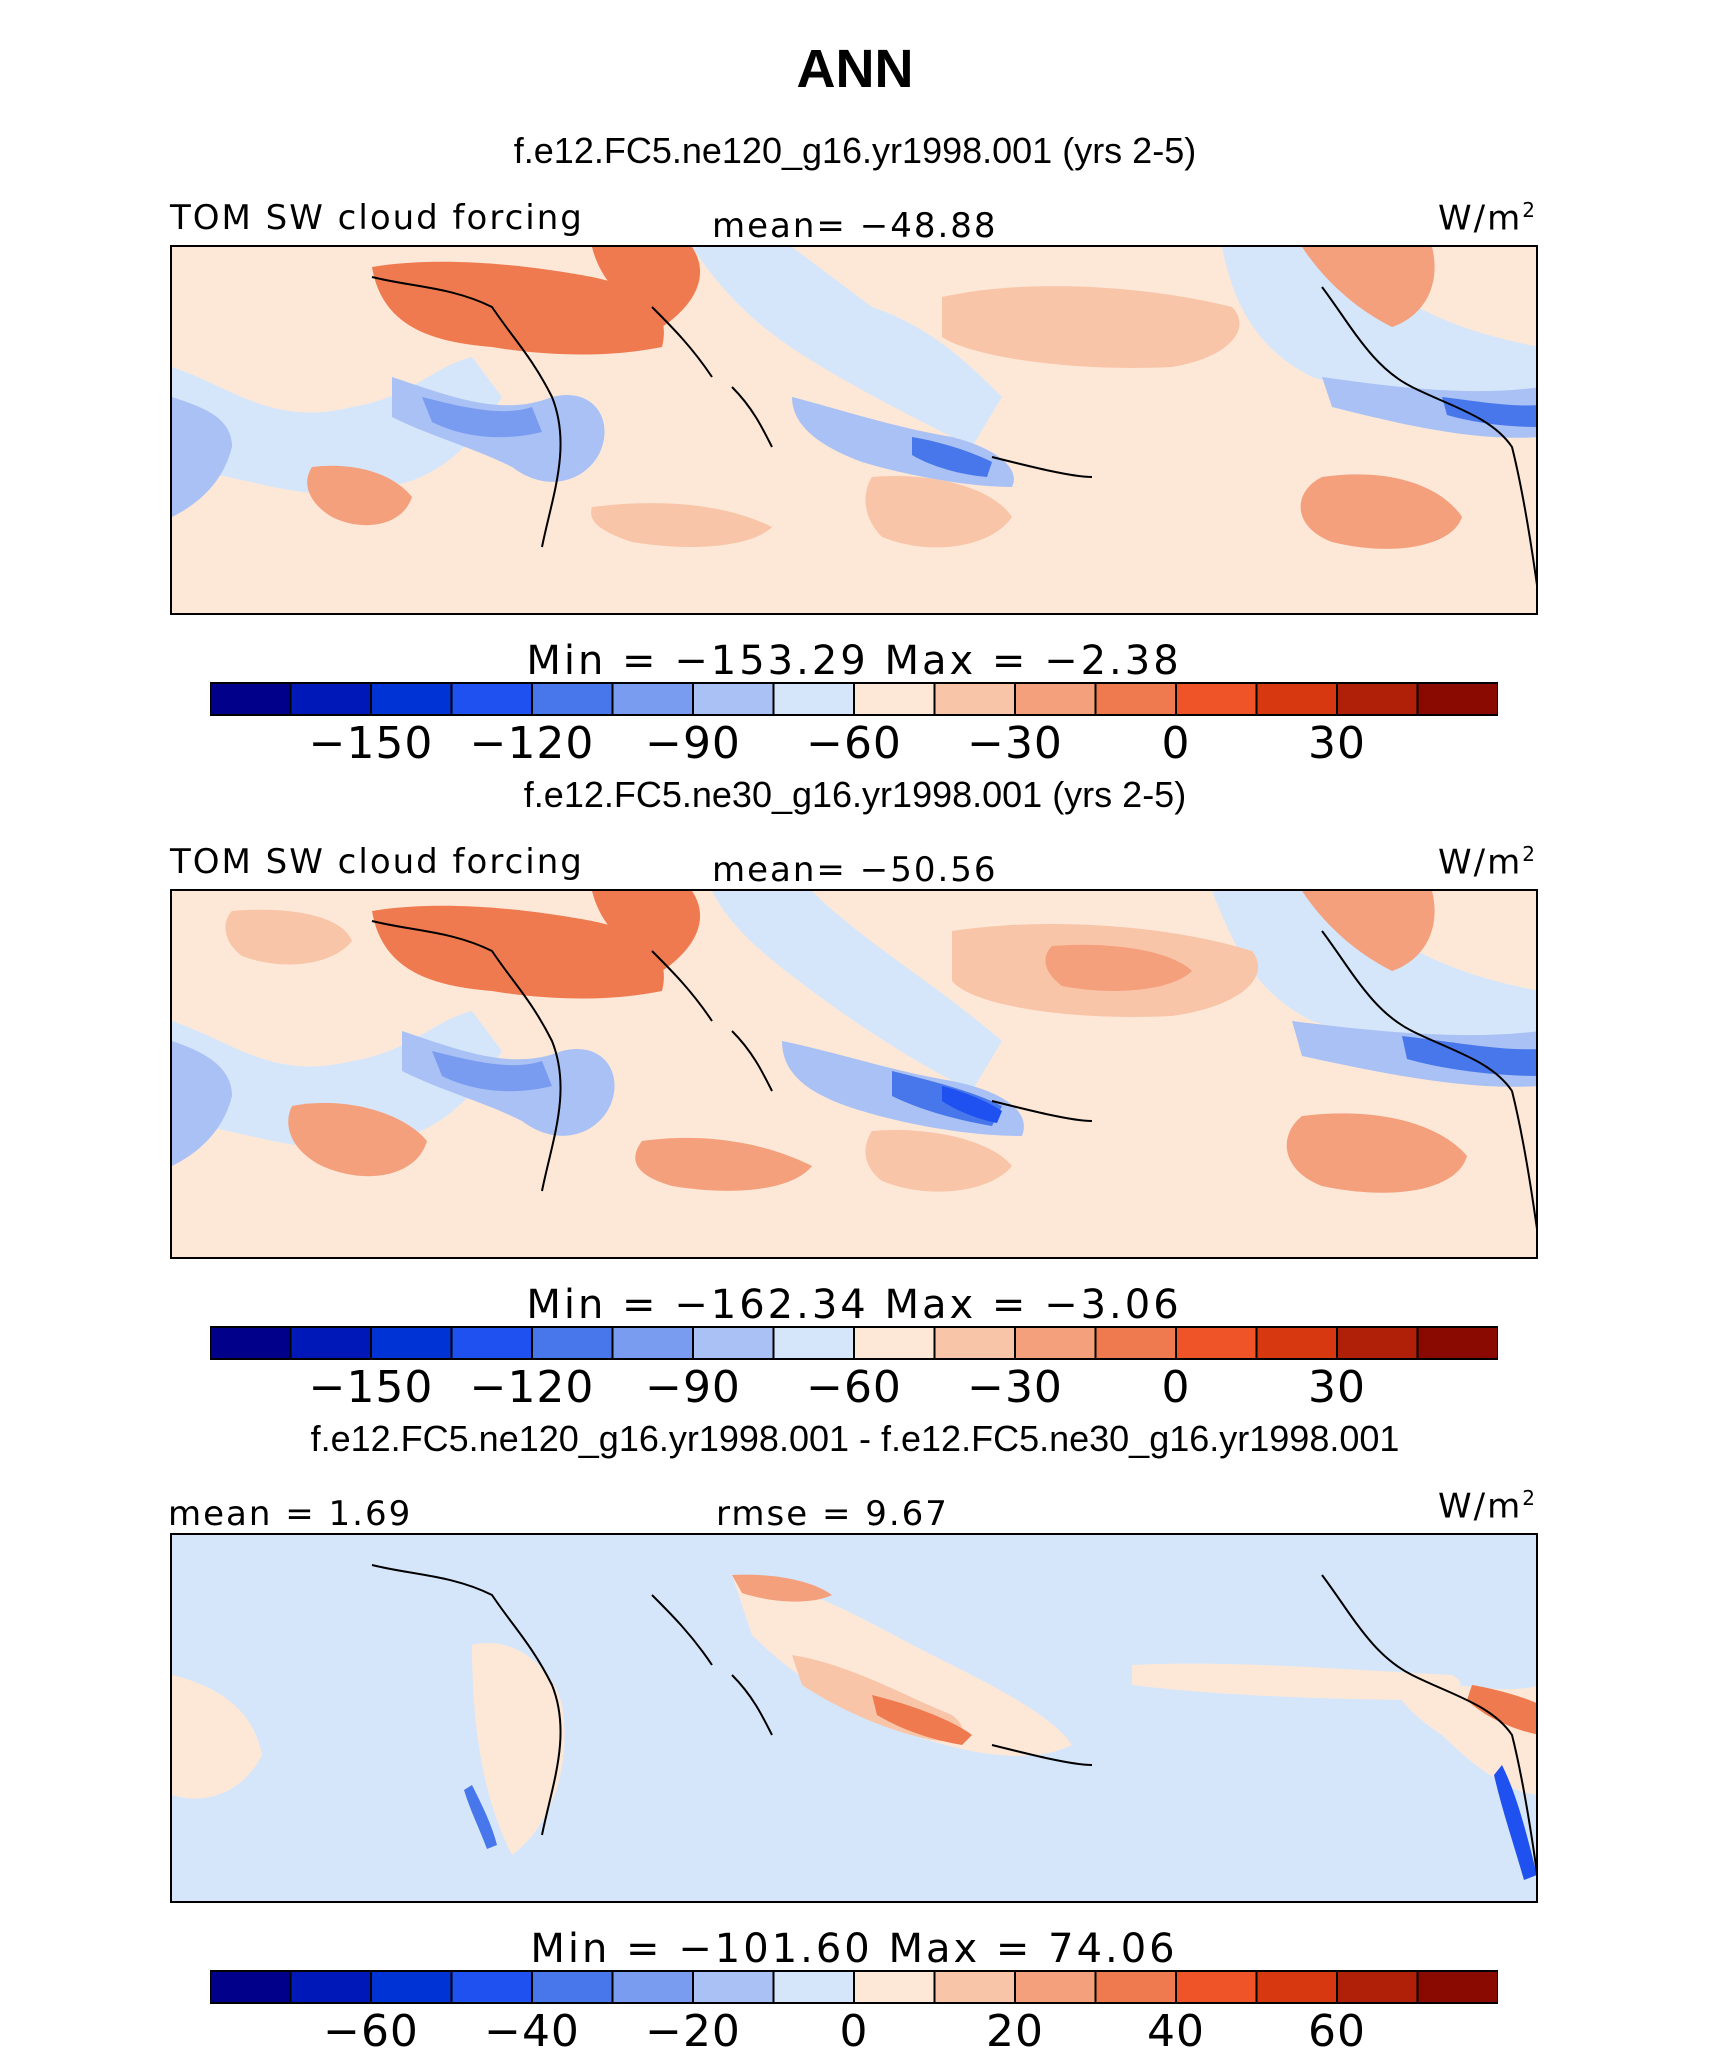  I want to click on panel3-units-text: W/m, so click(1480, 1506).